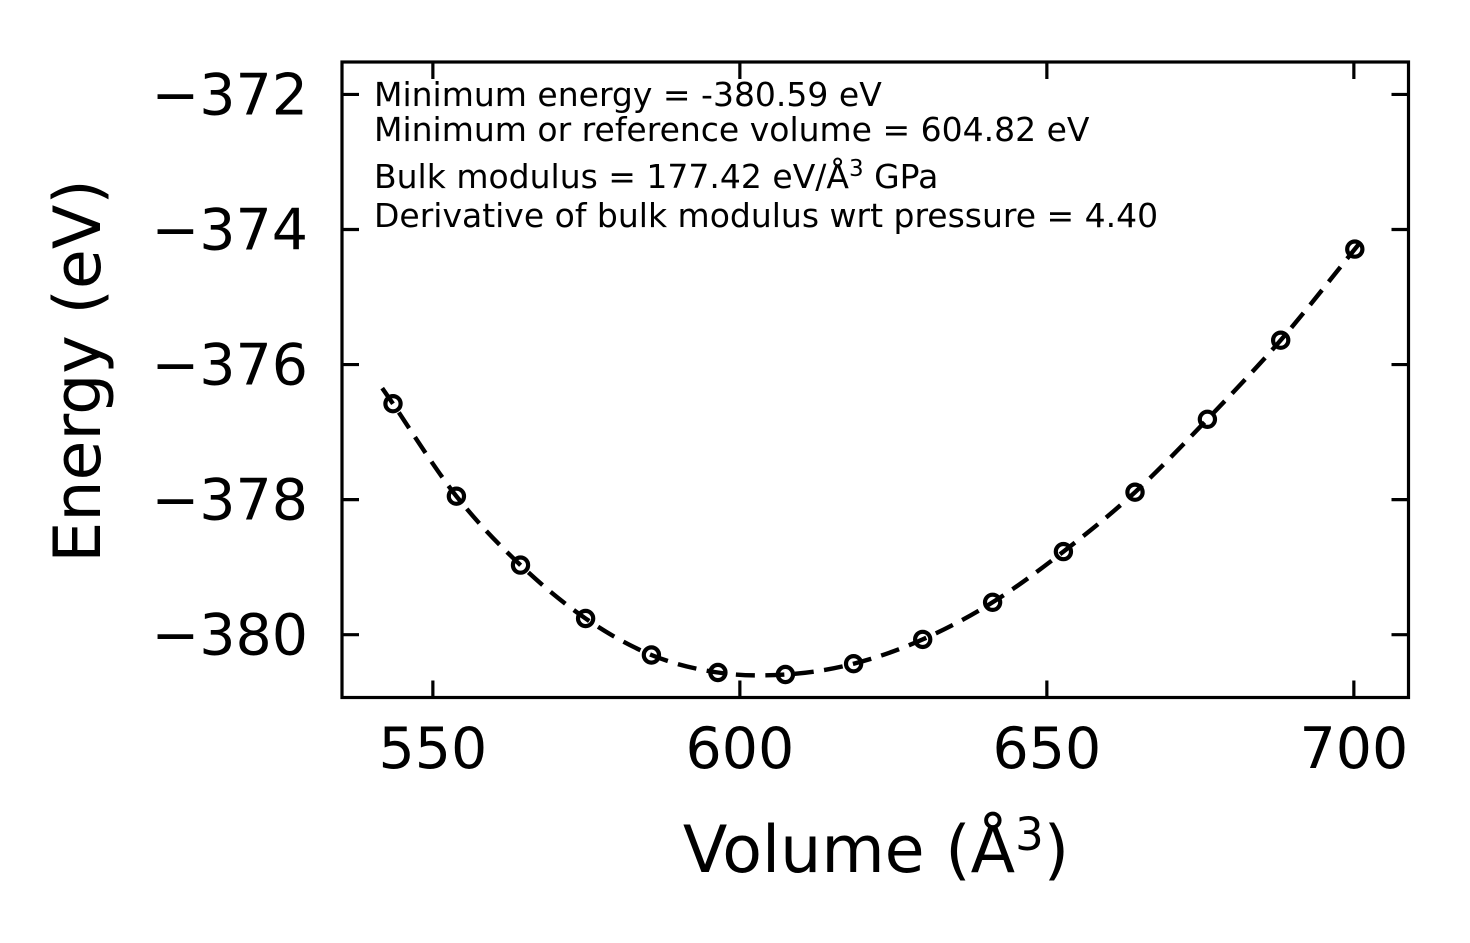 Image resolution: width=1470 pixels, height=943 pixels. What do you see at coordinates (611, 176) in the screenshot?
I see `annotation-line-text: Bulk modulus = 177.42 eV/Å` at bounding box center [611, 176].